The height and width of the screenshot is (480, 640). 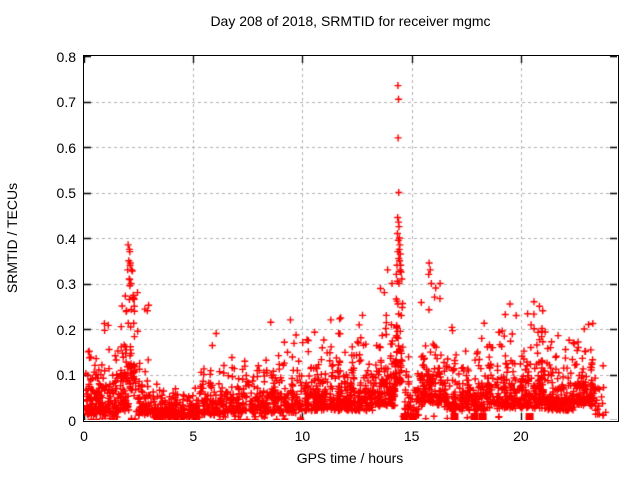 I want to click on x-tick-label: 0, so click(x=84, y=436).